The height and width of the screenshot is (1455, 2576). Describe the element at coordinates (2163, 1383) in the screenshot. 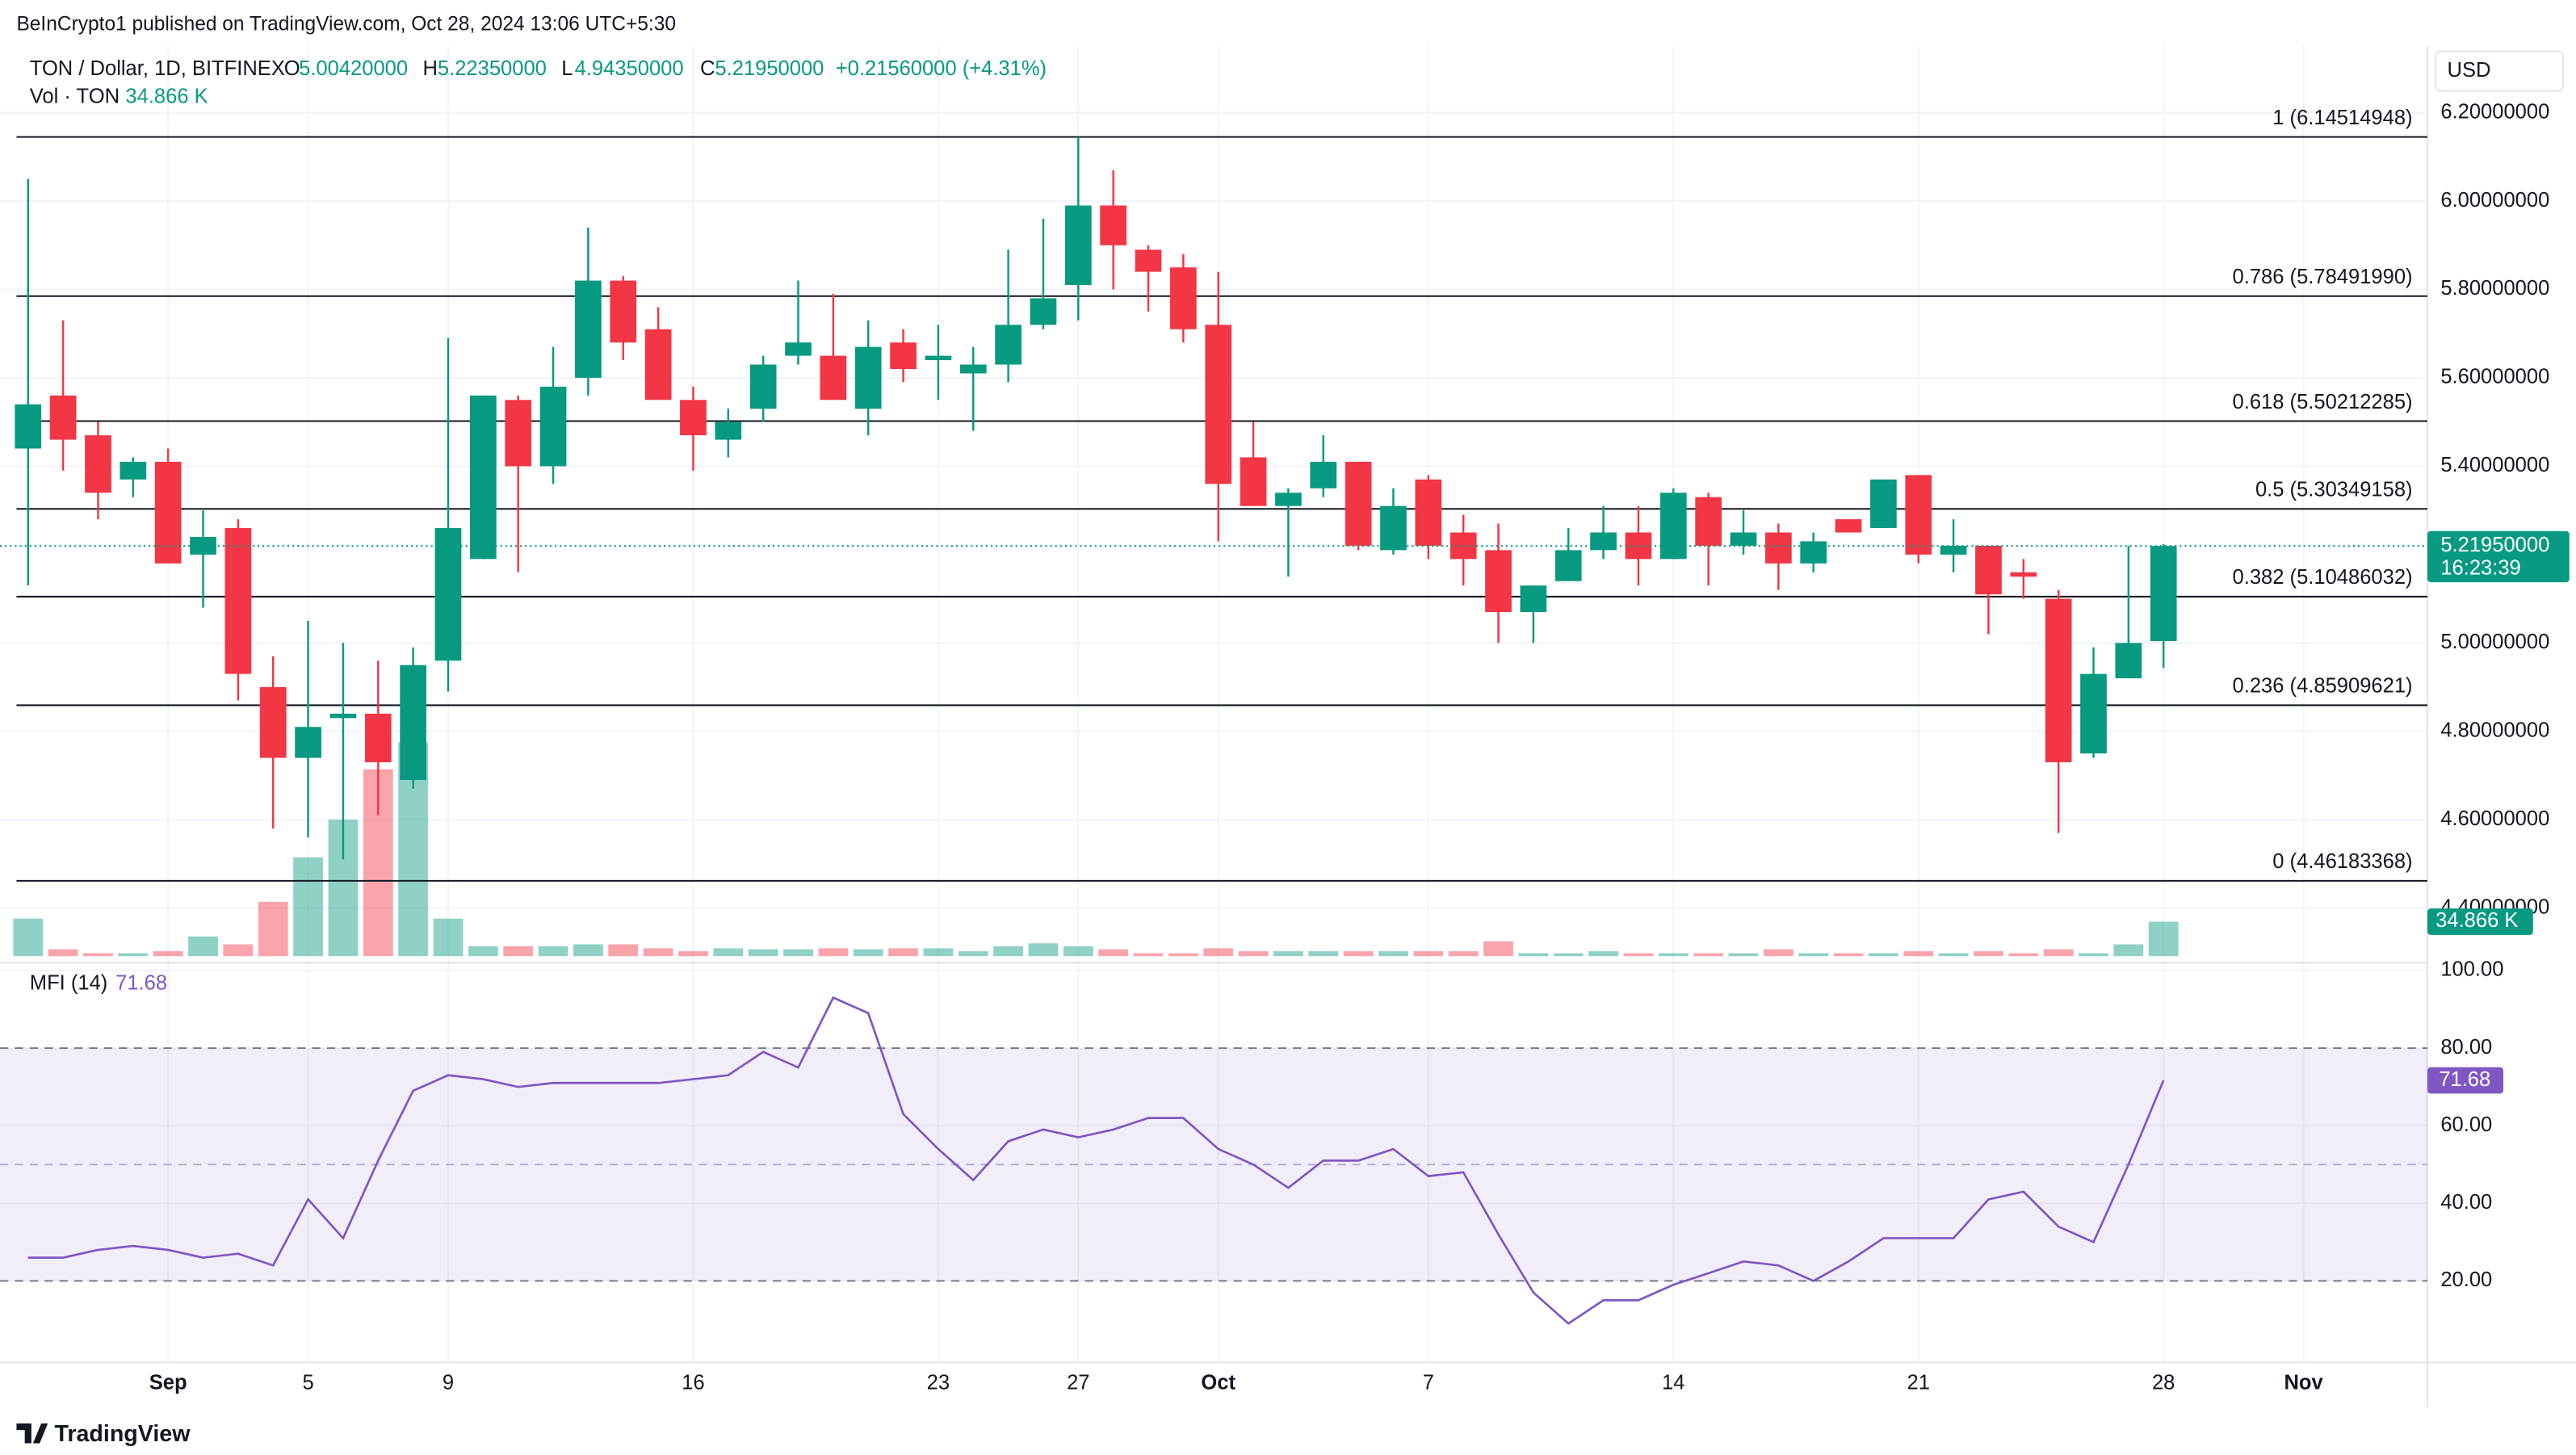

I see `x-tick-label: 28` at that location.